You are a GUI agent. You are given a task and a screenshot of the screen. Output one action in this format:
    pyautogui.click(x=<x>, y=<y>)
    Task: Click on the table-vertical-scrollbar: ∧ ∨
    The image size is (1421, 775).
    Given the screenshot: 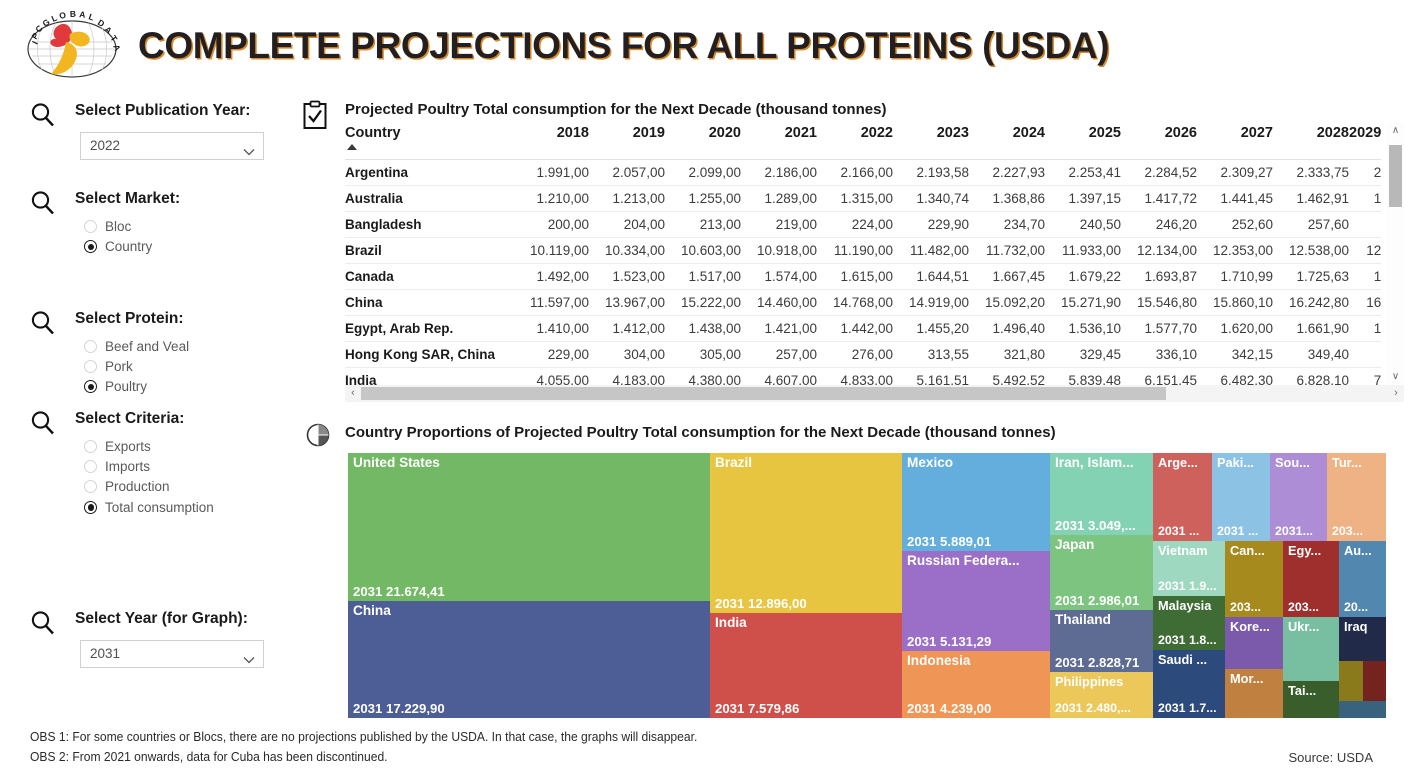 What is the action you would take?
    pyautogui.click(x=1395, y=254)
    